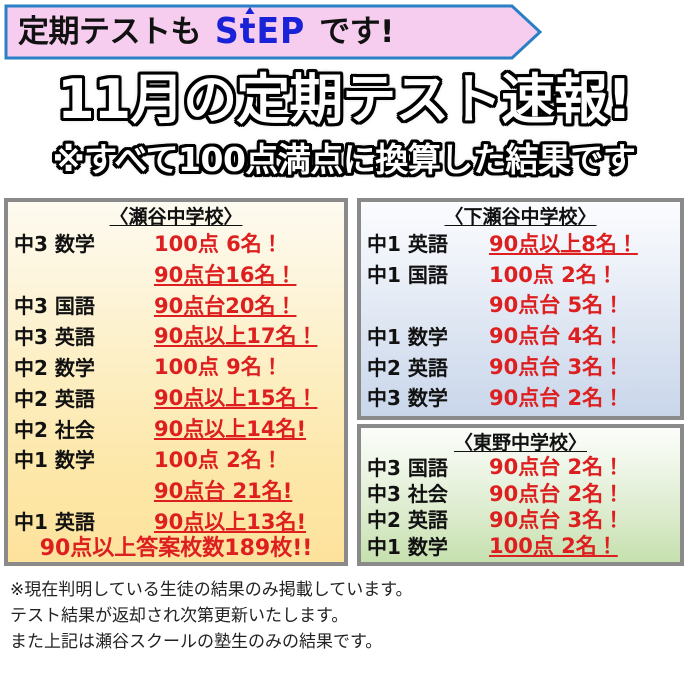  I want to click on table-row: 中1 英語 90点以上13名!, so click(176, 522).